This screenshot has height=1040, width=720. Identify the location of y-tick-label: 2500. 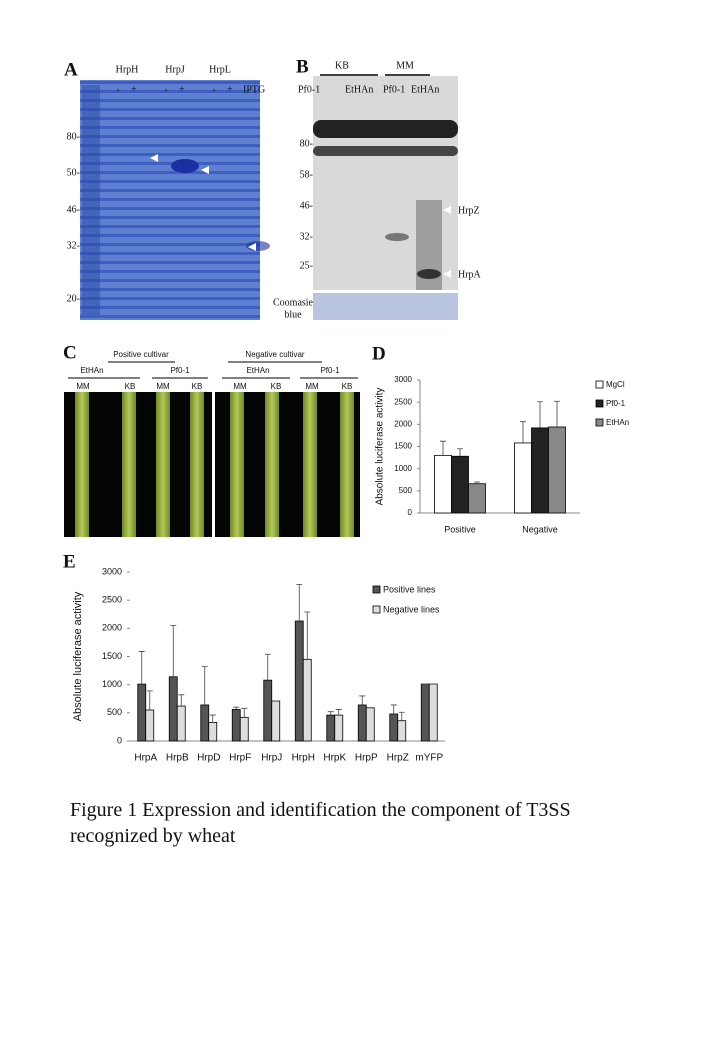
(403, 401).